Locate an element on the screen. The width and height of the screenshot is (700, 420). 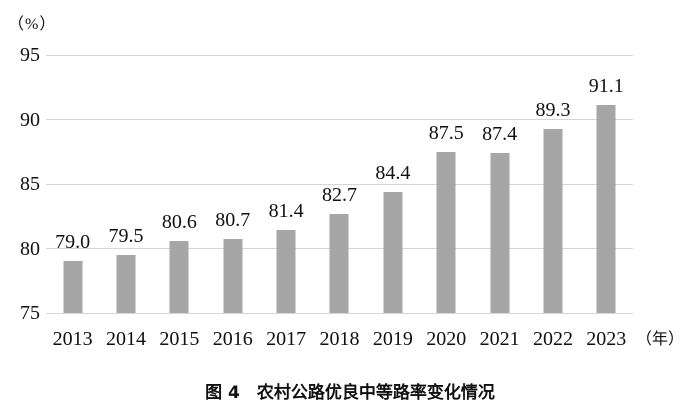
x-axis-unit-label: （年） is located at coordinates (660, 339).